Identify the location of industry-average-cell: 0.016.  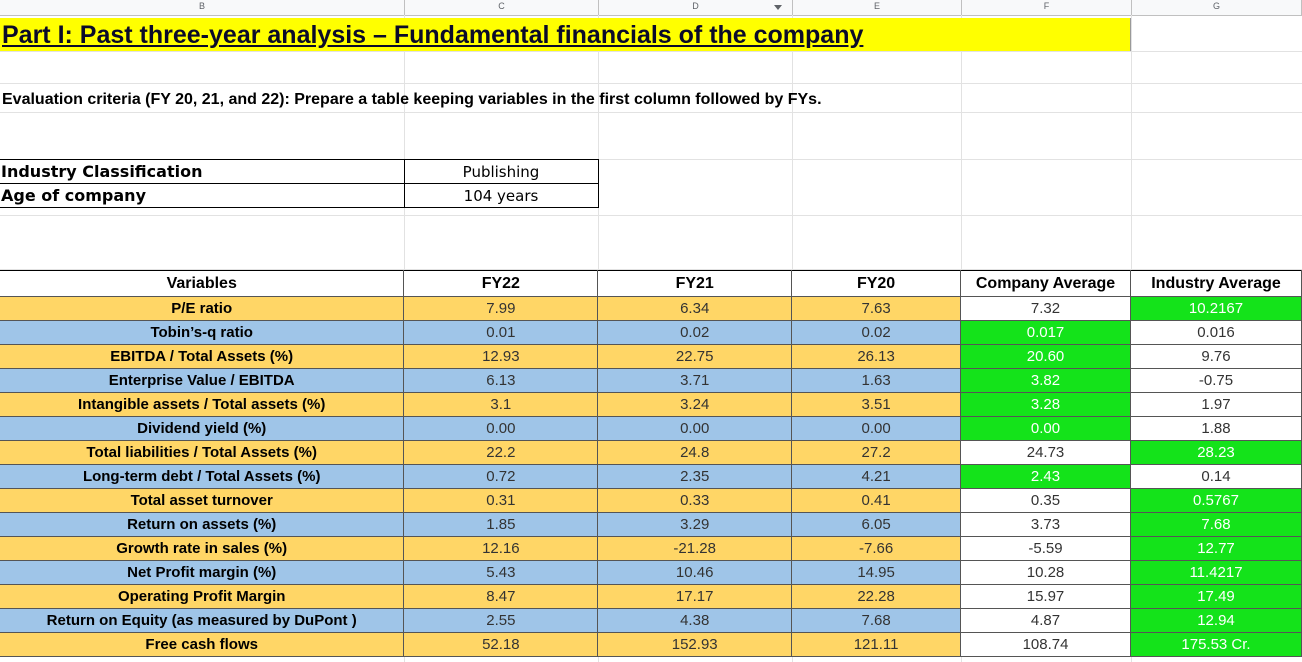
(1216, 332).